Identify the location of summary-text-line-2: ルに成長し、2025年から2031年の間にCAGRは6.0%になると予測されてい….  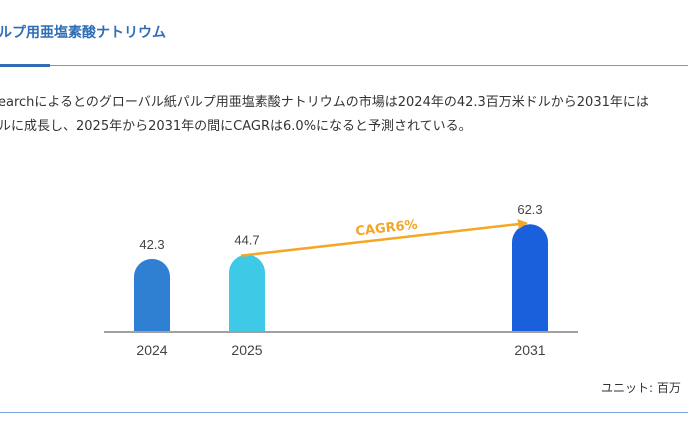
(236, 126).